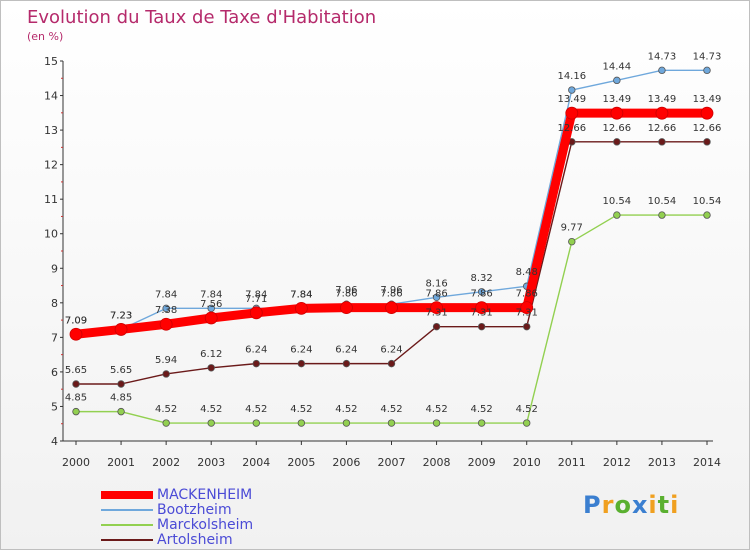 Image resolution: width=750 pixels, height=550 pixels. What do you see at coordinates (662, 56) in the screenshot?
I see `data-label: 14.73` at bounding box center [662, 56].